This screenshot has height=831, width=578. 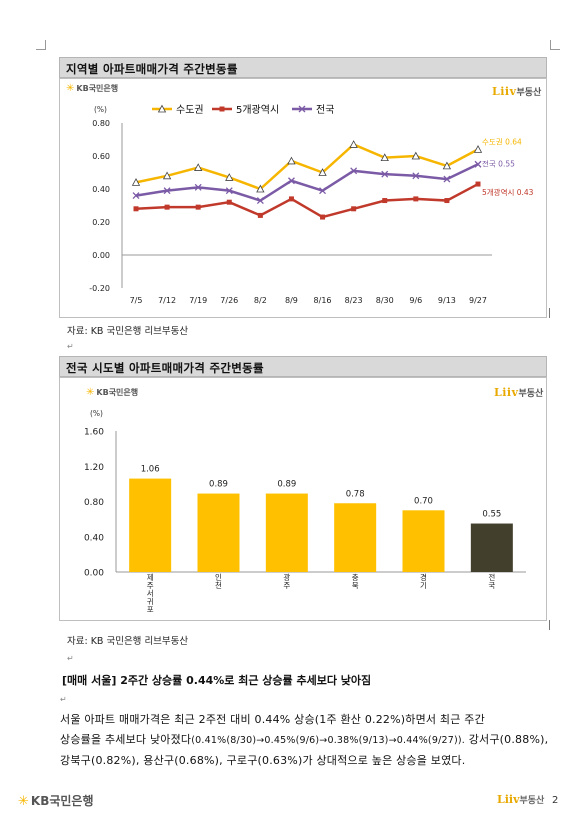 What do you see at coordinates (549, 313) in the screenshot?
I see `margin-mark` at bounding box center [549, 313].